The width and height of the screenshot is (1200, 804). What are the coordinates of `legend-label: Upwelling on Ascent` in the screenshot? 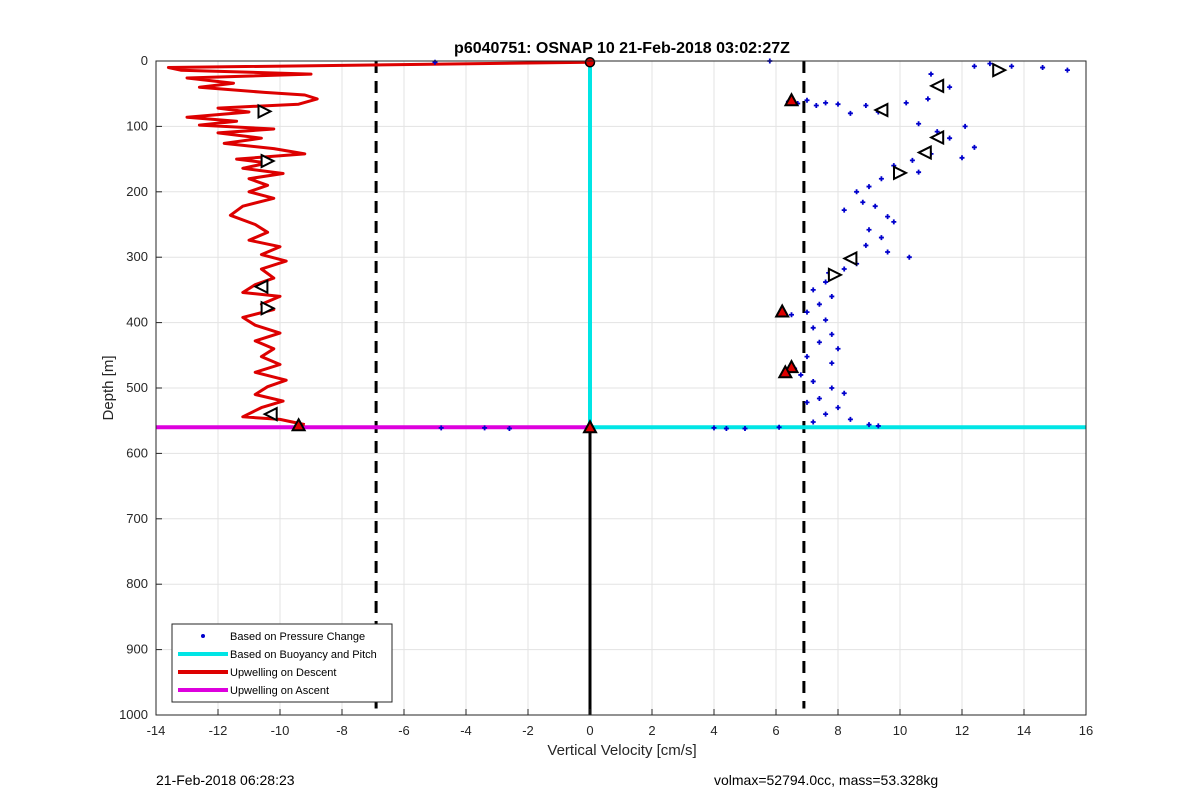 It's located at (279, 691).